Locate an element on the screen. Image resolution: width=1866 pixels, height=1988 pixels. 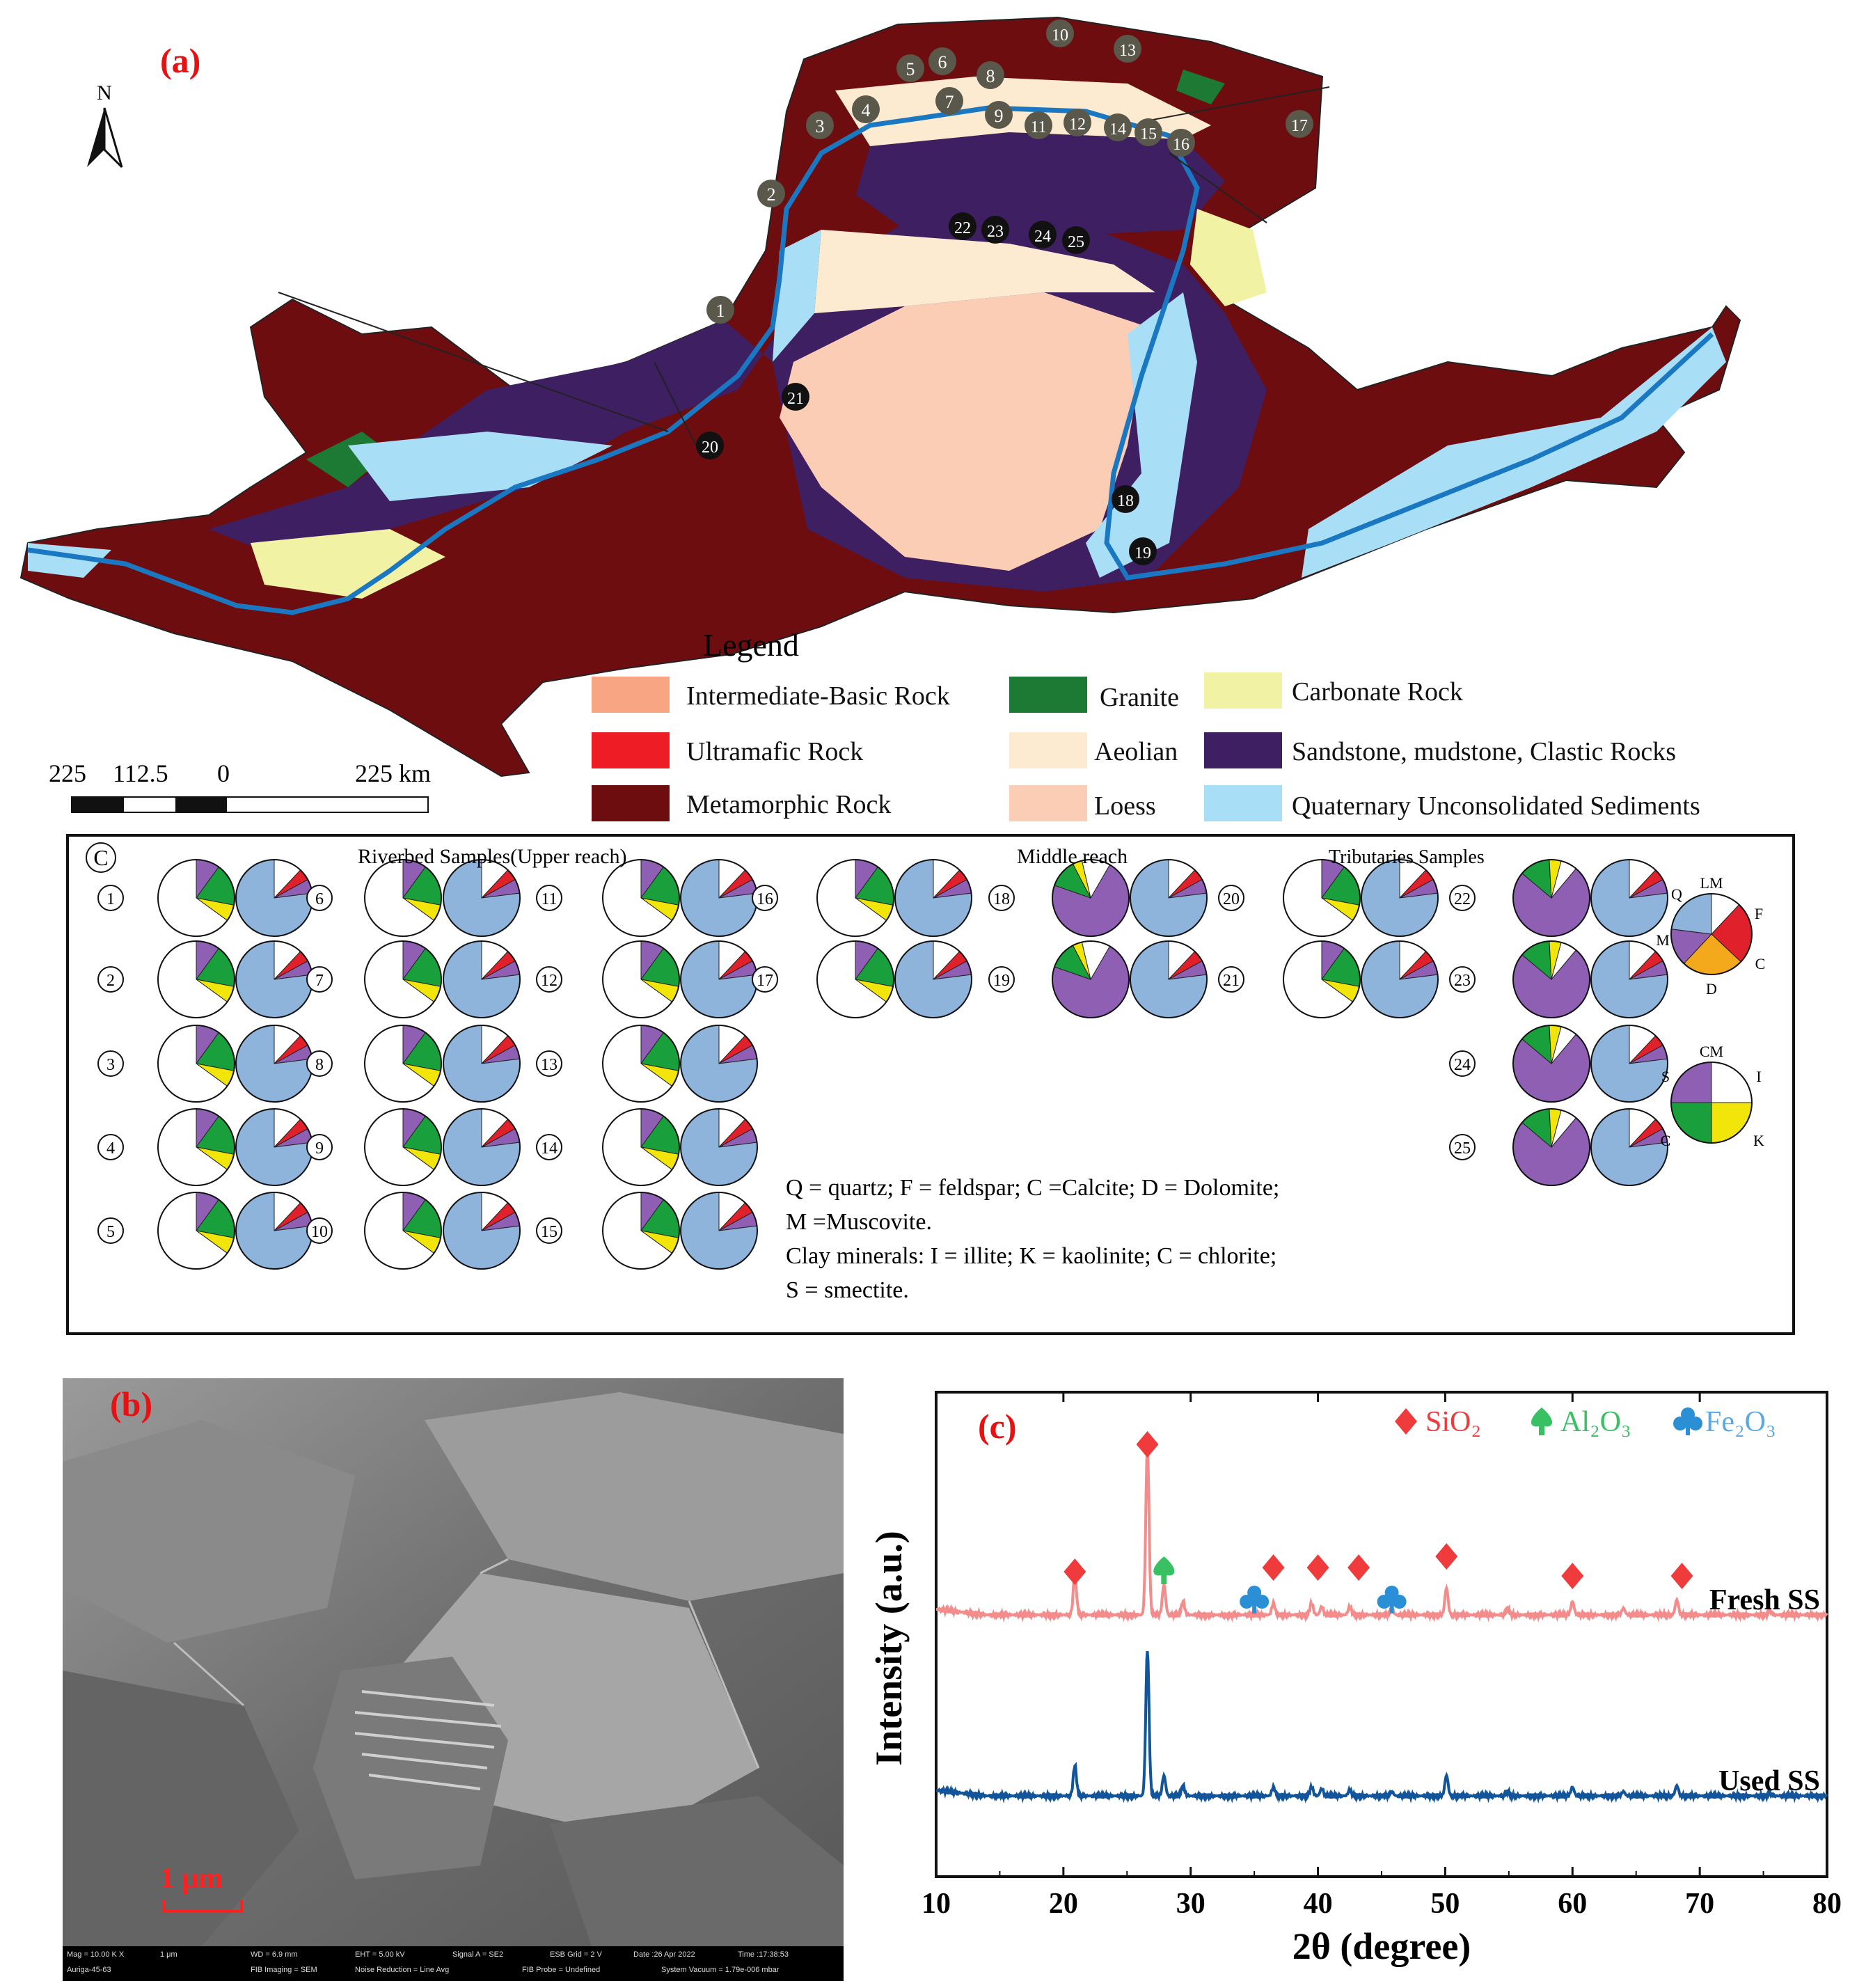
svg-text: 14 is located at coordinates (549, 1148).